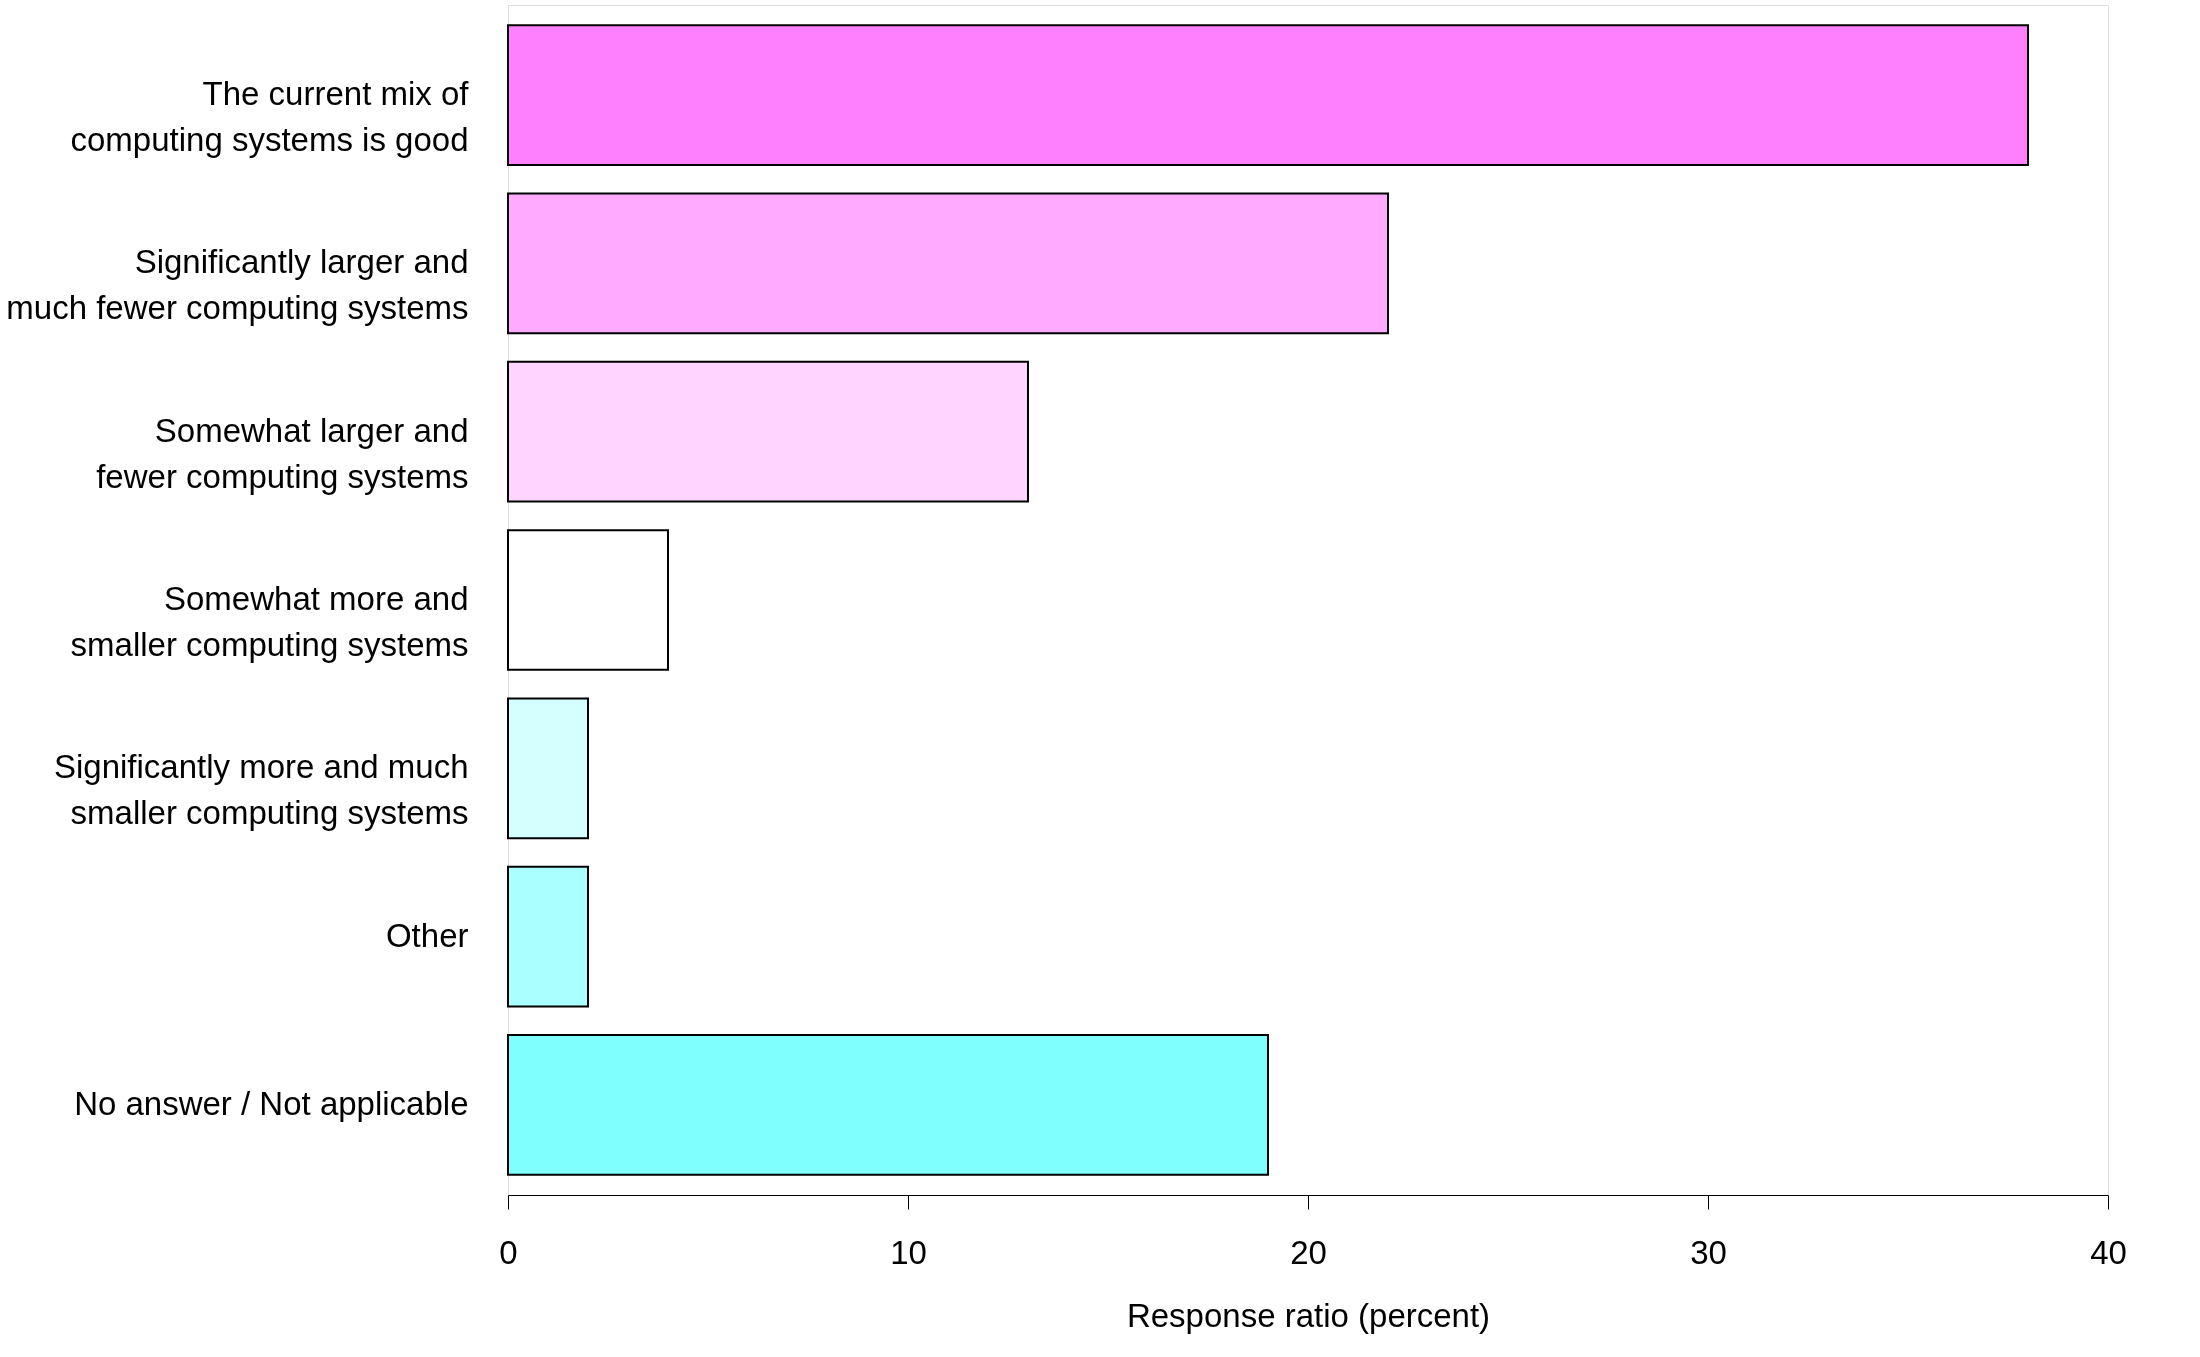 This screenshot has height=1357, width=2200. I want to click on x-axis-title: Response ratio (percent), so click(1308, 1315).